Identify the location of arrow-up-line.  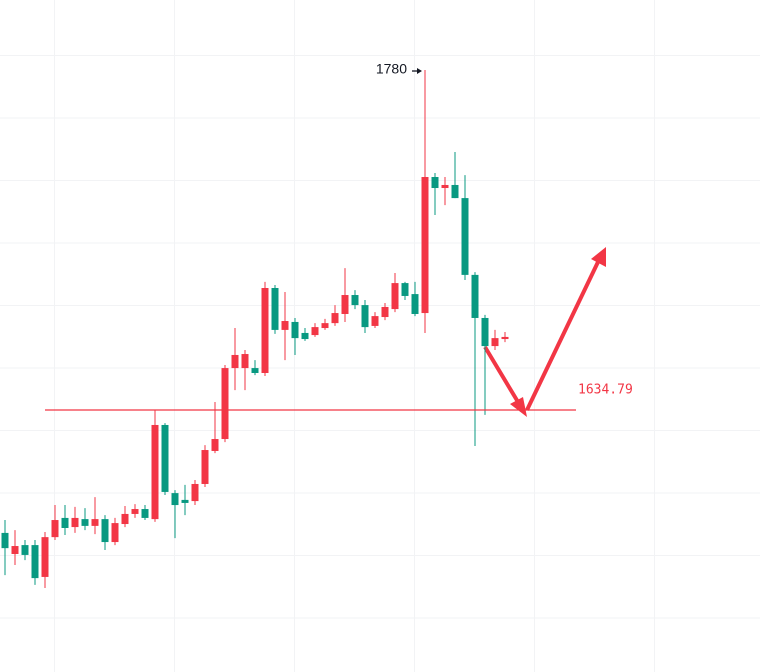
(562, 336).